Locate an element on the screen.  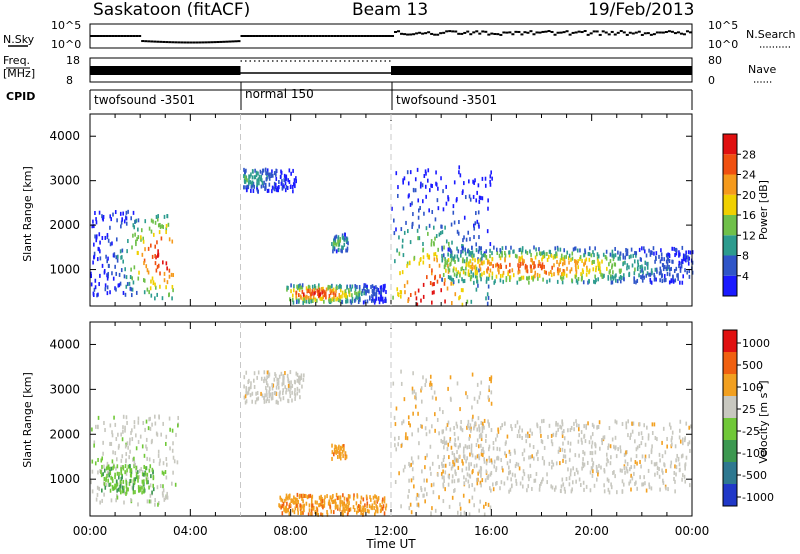
colorbar-swatch is located at coordinates (730, 429).